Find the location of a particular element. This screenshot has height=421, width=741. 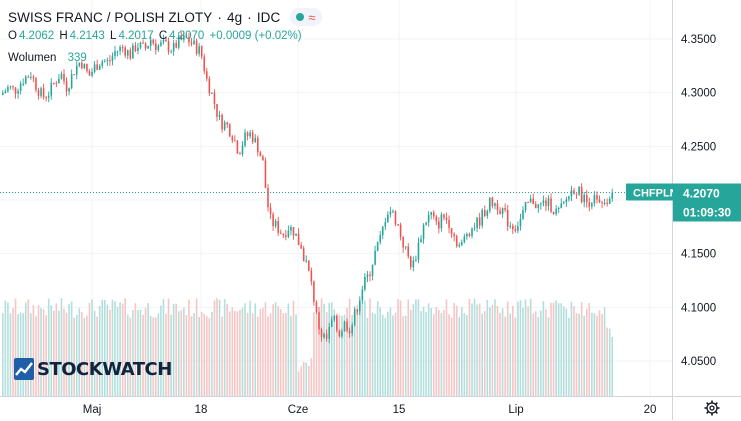

symbol-name: SWISS FRANC / POLISH ZLOTY is located at coordinates (110, 17).